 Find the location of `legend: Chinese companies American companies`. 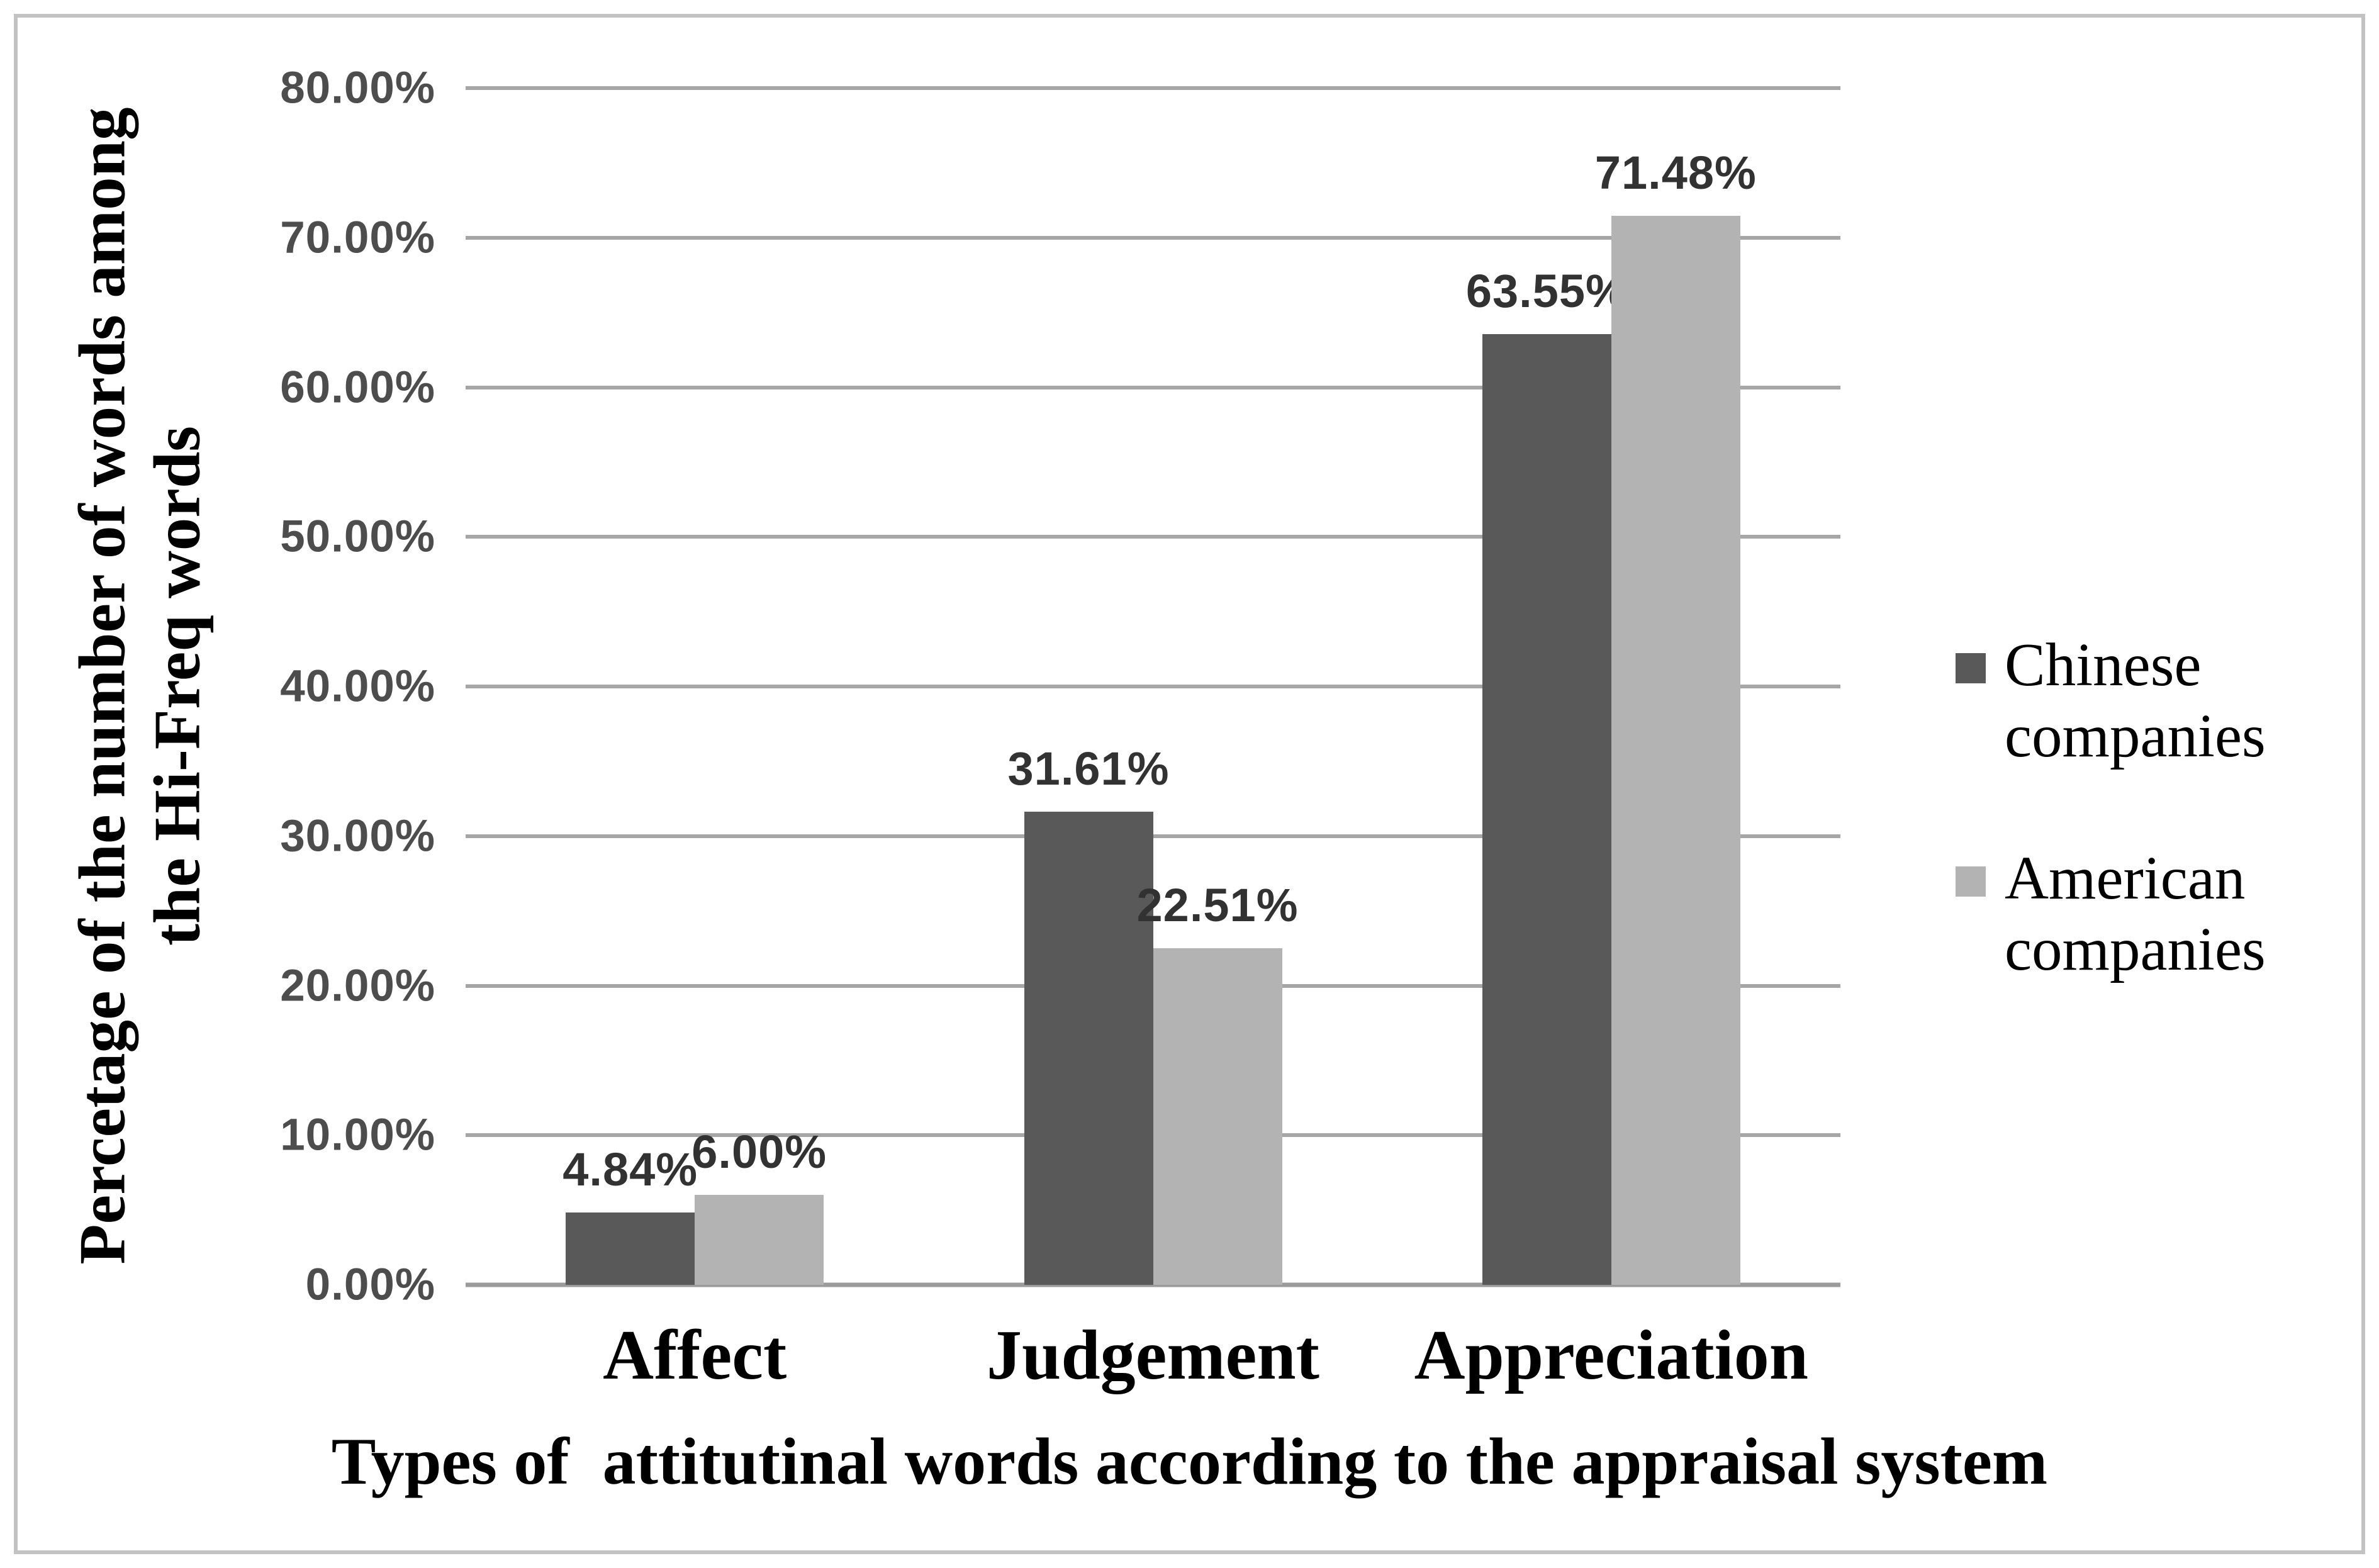

legend: Chinese companies American companies is located at coordinates (2157, 842).